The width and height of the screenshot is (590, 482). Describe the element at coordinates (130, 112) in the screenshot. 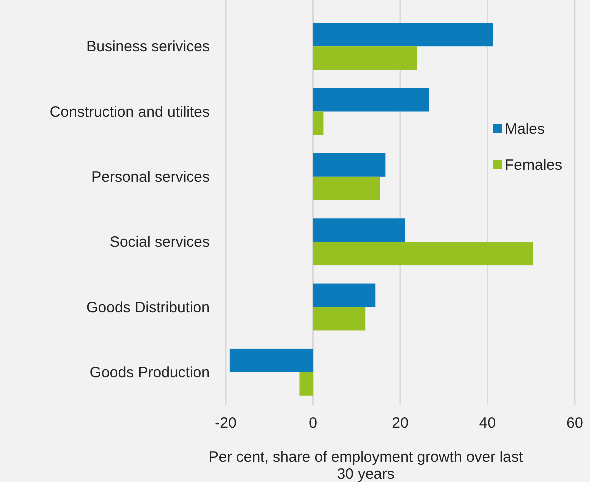

I see `y-tick-label: Construction and utilites` at that location.